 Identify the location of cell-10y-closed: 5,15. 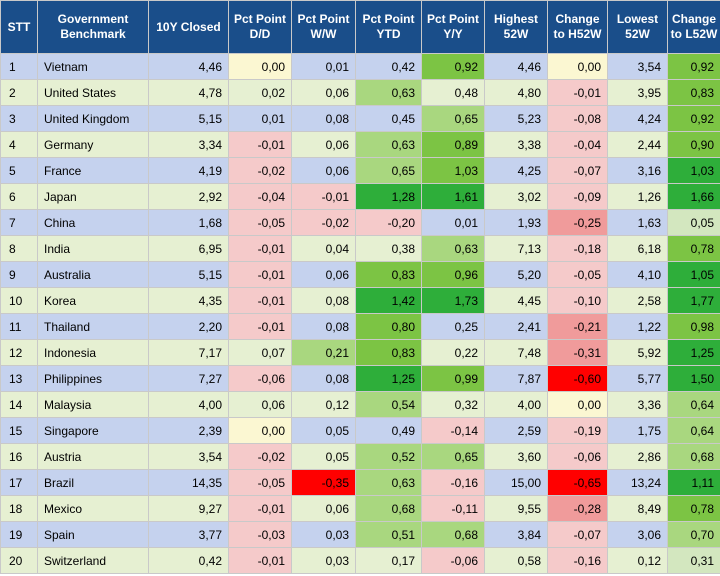
(188, 274).